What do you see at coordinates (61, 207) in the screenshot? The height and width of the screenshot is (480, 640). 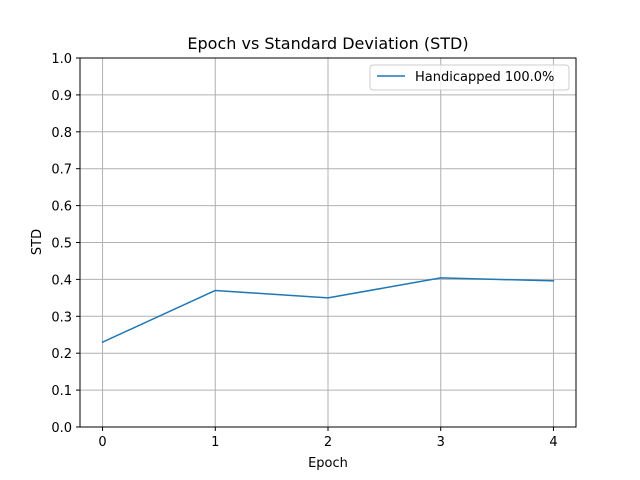 I see `y-tick-label: 0.6` at bounding box center [61, 207].